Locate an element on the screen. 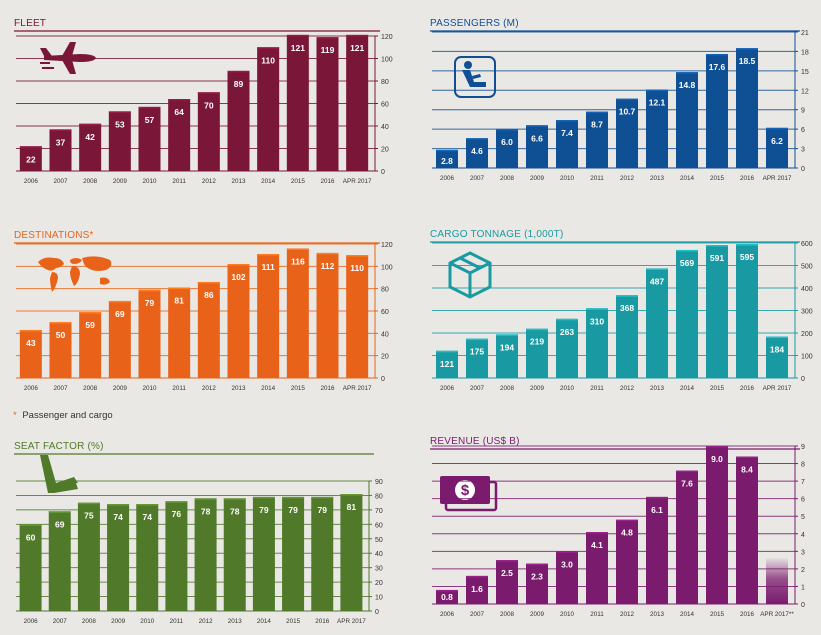 The image size is (821, 635). cargo-box-icon is located at coordinates (470, 275).